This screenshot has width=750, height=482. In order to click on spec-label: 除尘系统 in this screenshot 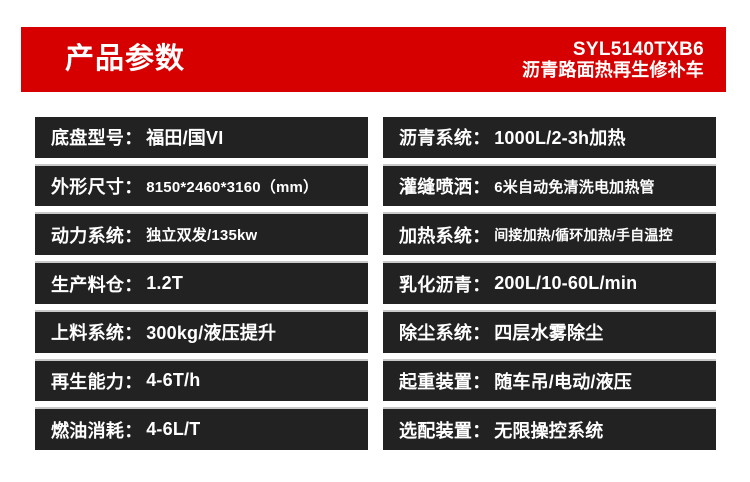, I will do `click(436, 333)`.